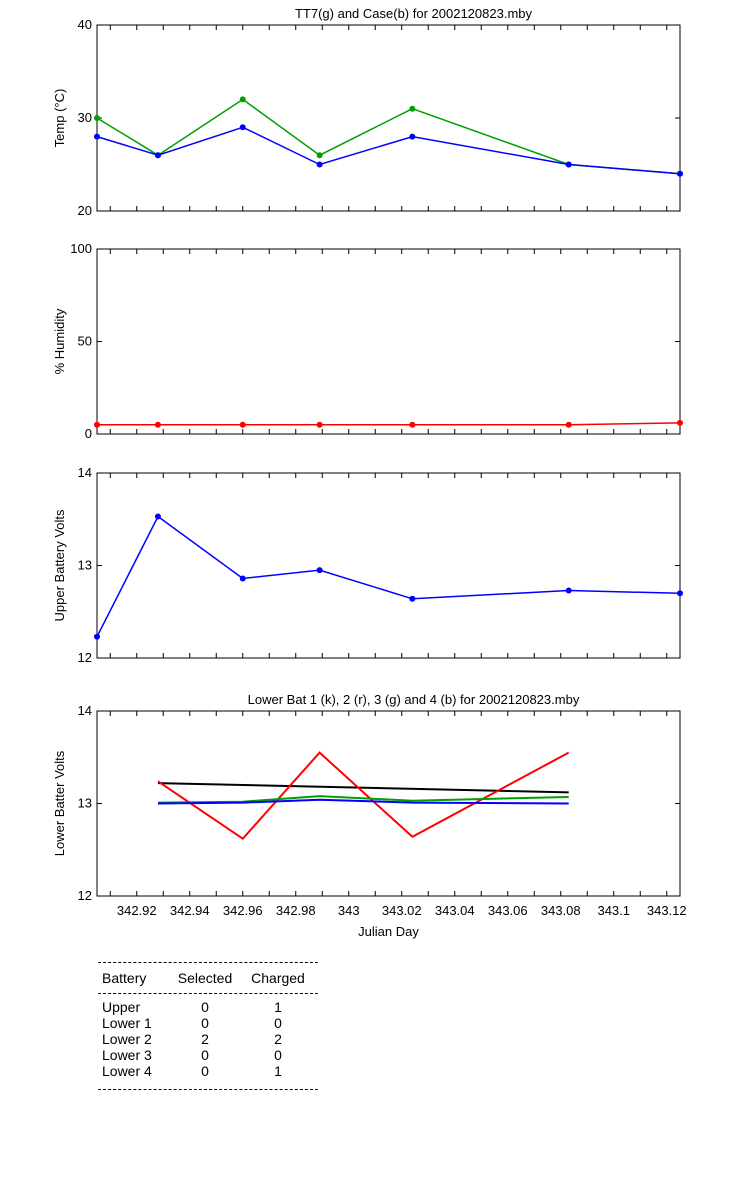 Image resolution: width=750 pixels, height=1200 pixels. I want to click on y-tick-label: 40, so click(85, 24).